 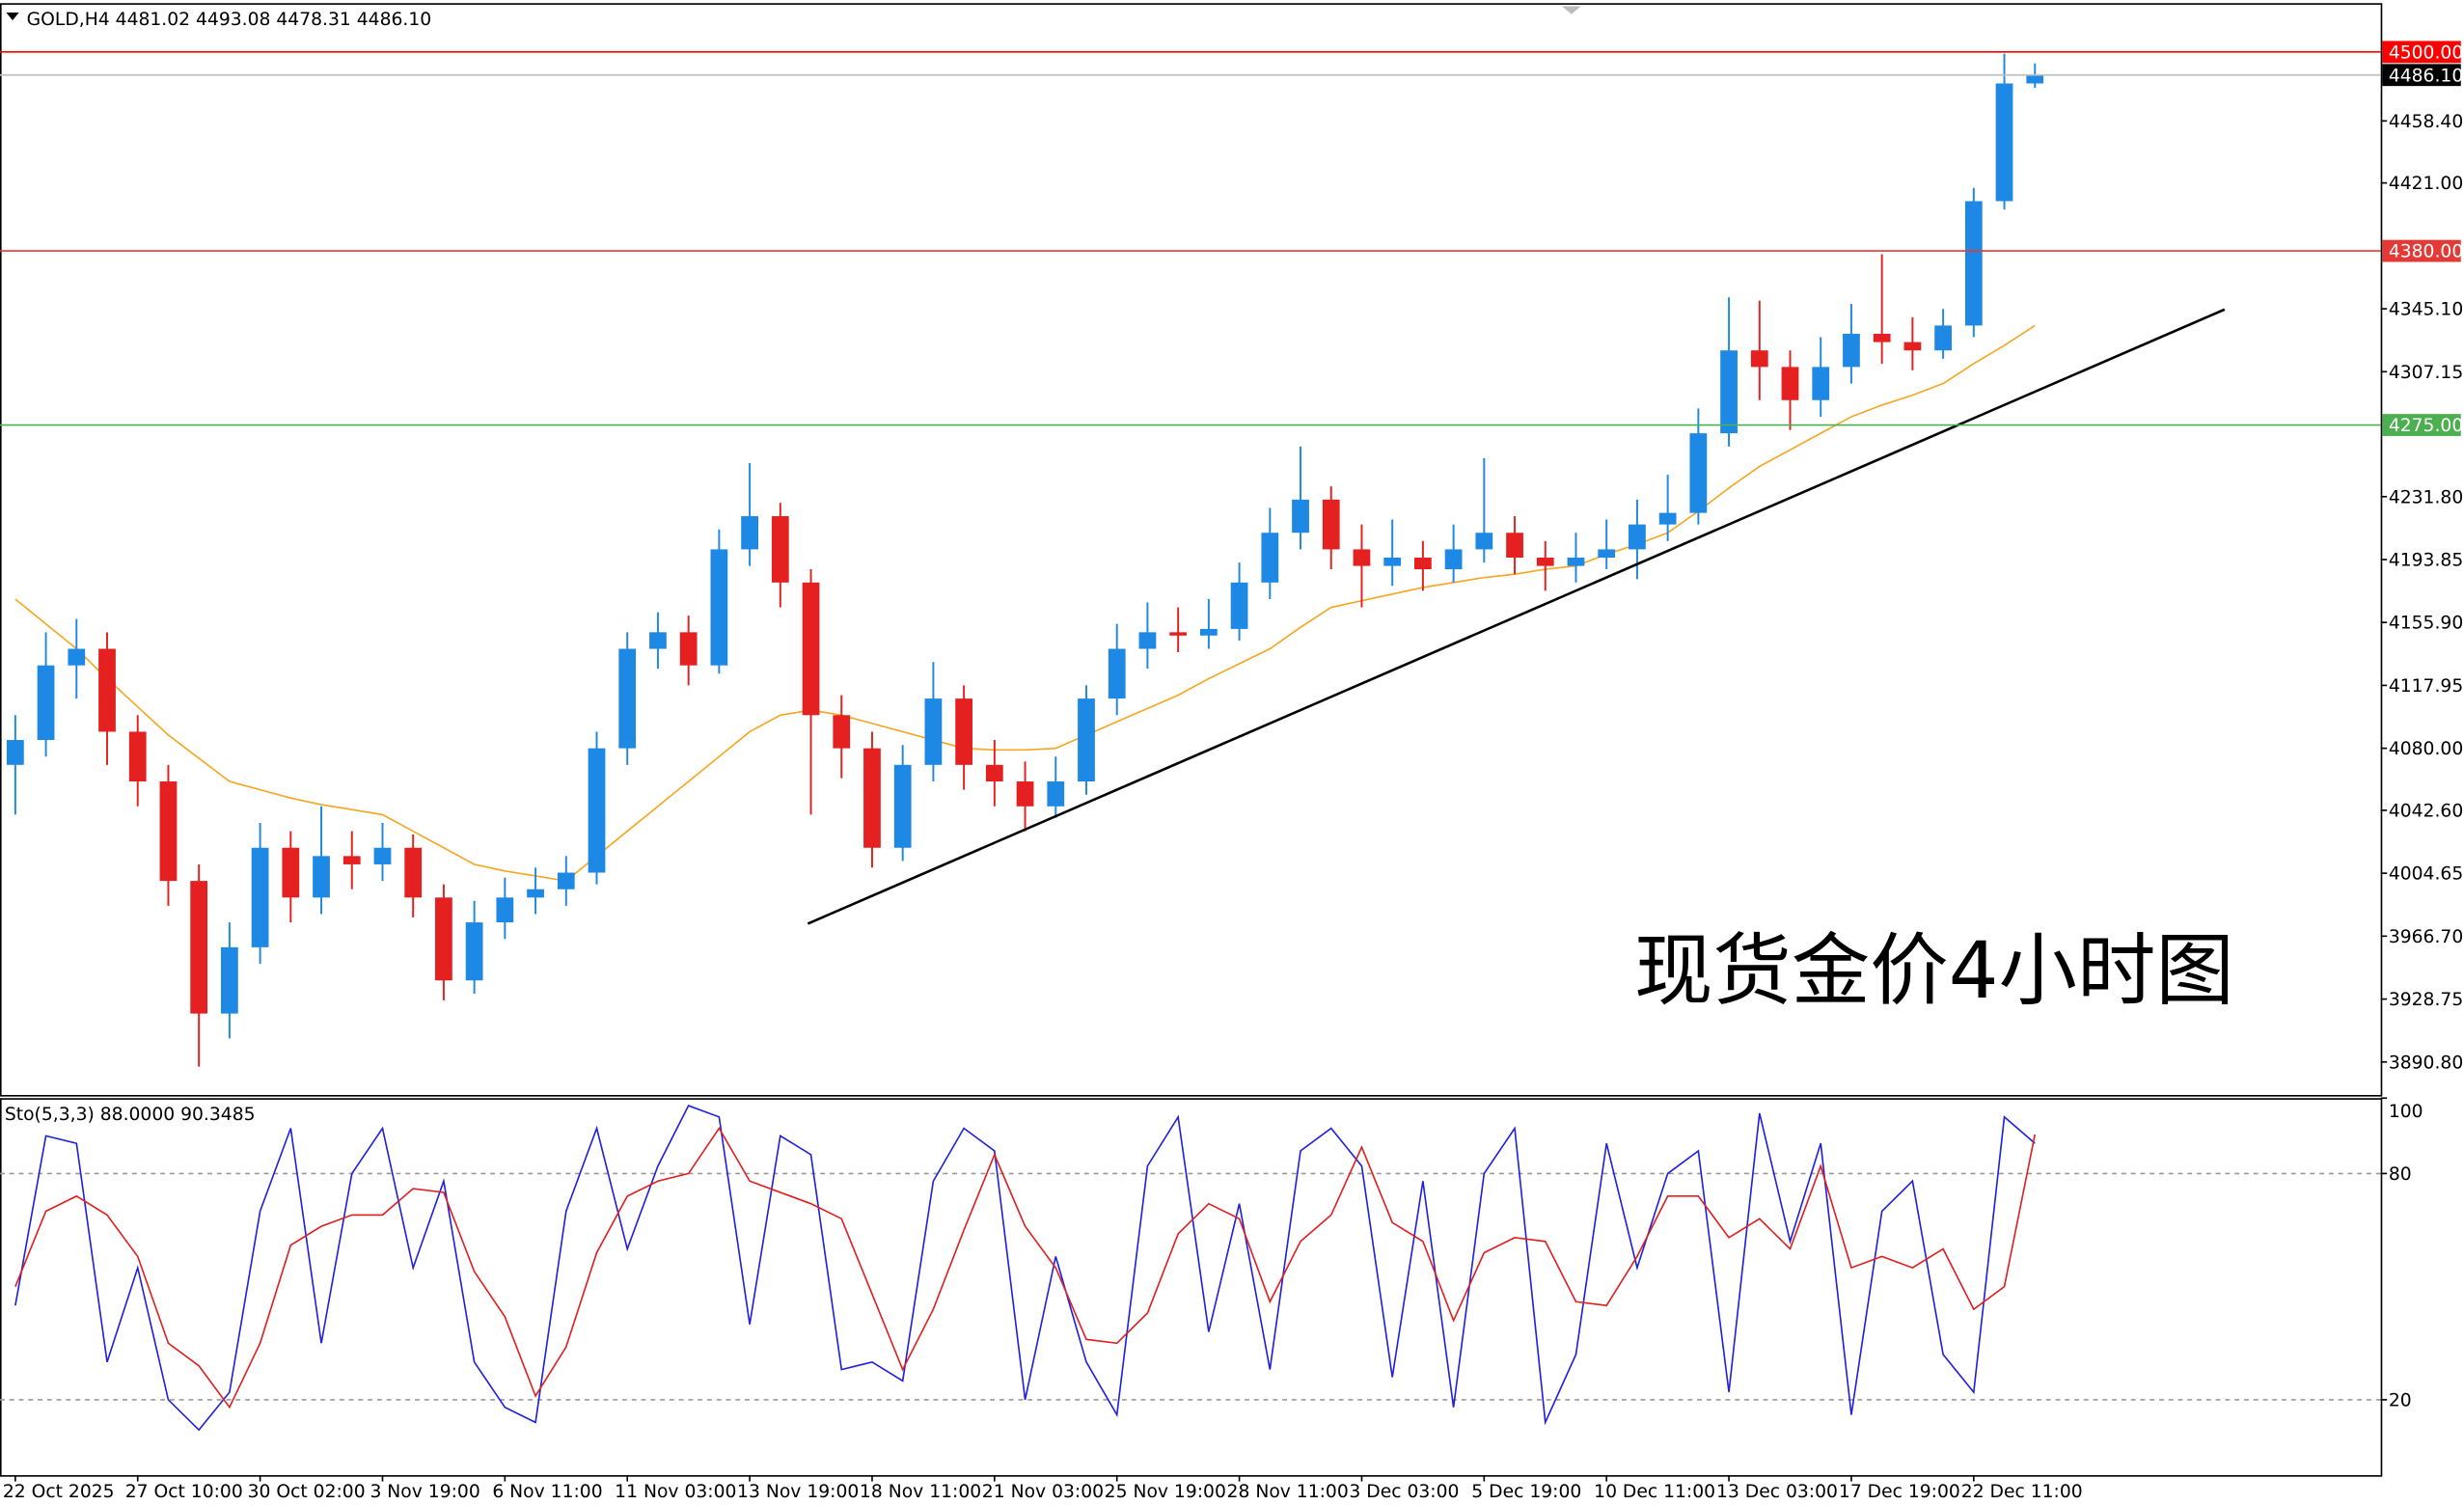 What do you see at coordinates (2426, 252) in the screenshot?
I see `price-level-label: 4380.00` at bounding box center [2426, 252].